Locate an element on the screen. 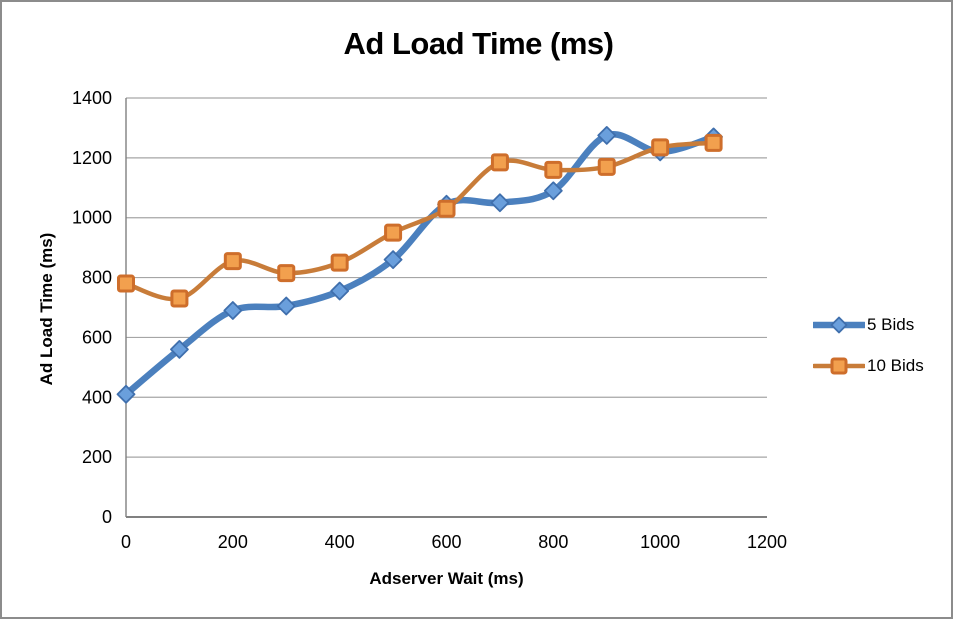 The height and width of the screenshot is (619, 953). x-axis-tick-label: 1000 is located at coordinates (660, 542).